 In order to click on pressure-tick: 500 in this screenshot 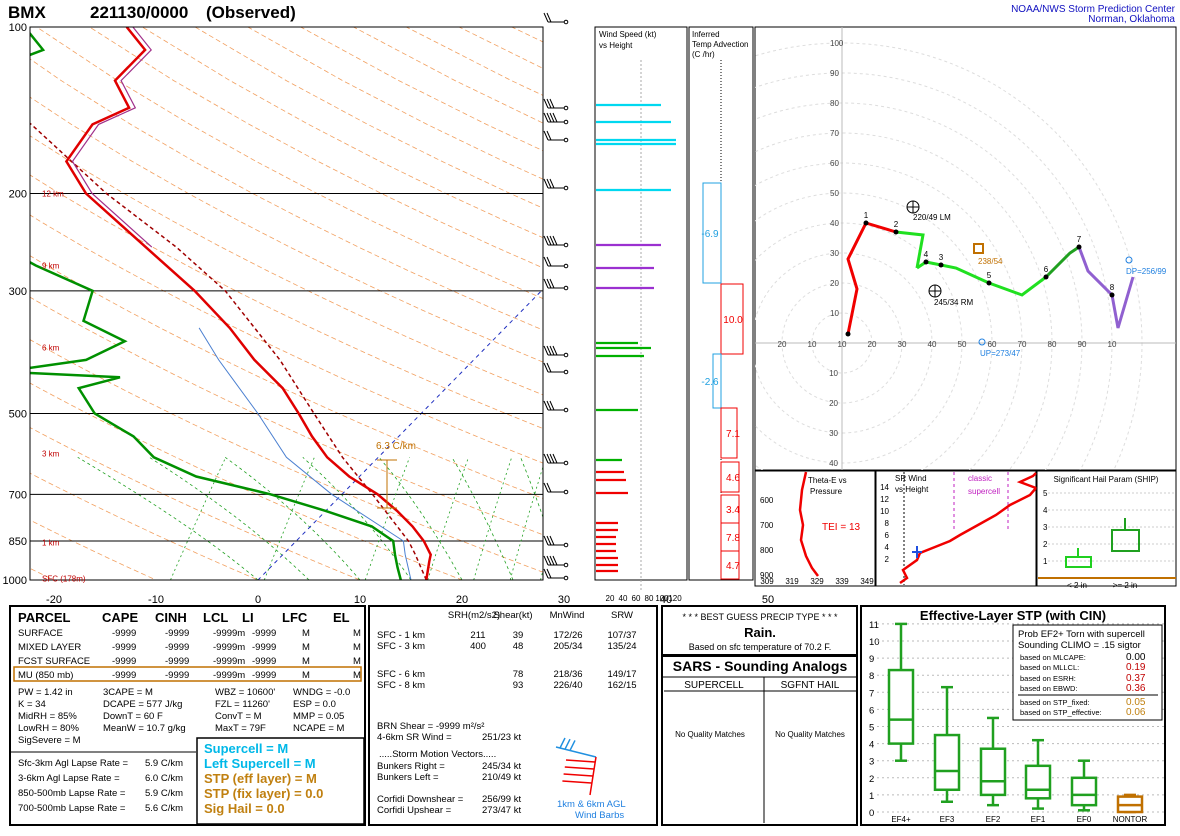, I will do `click(18, 415)`.